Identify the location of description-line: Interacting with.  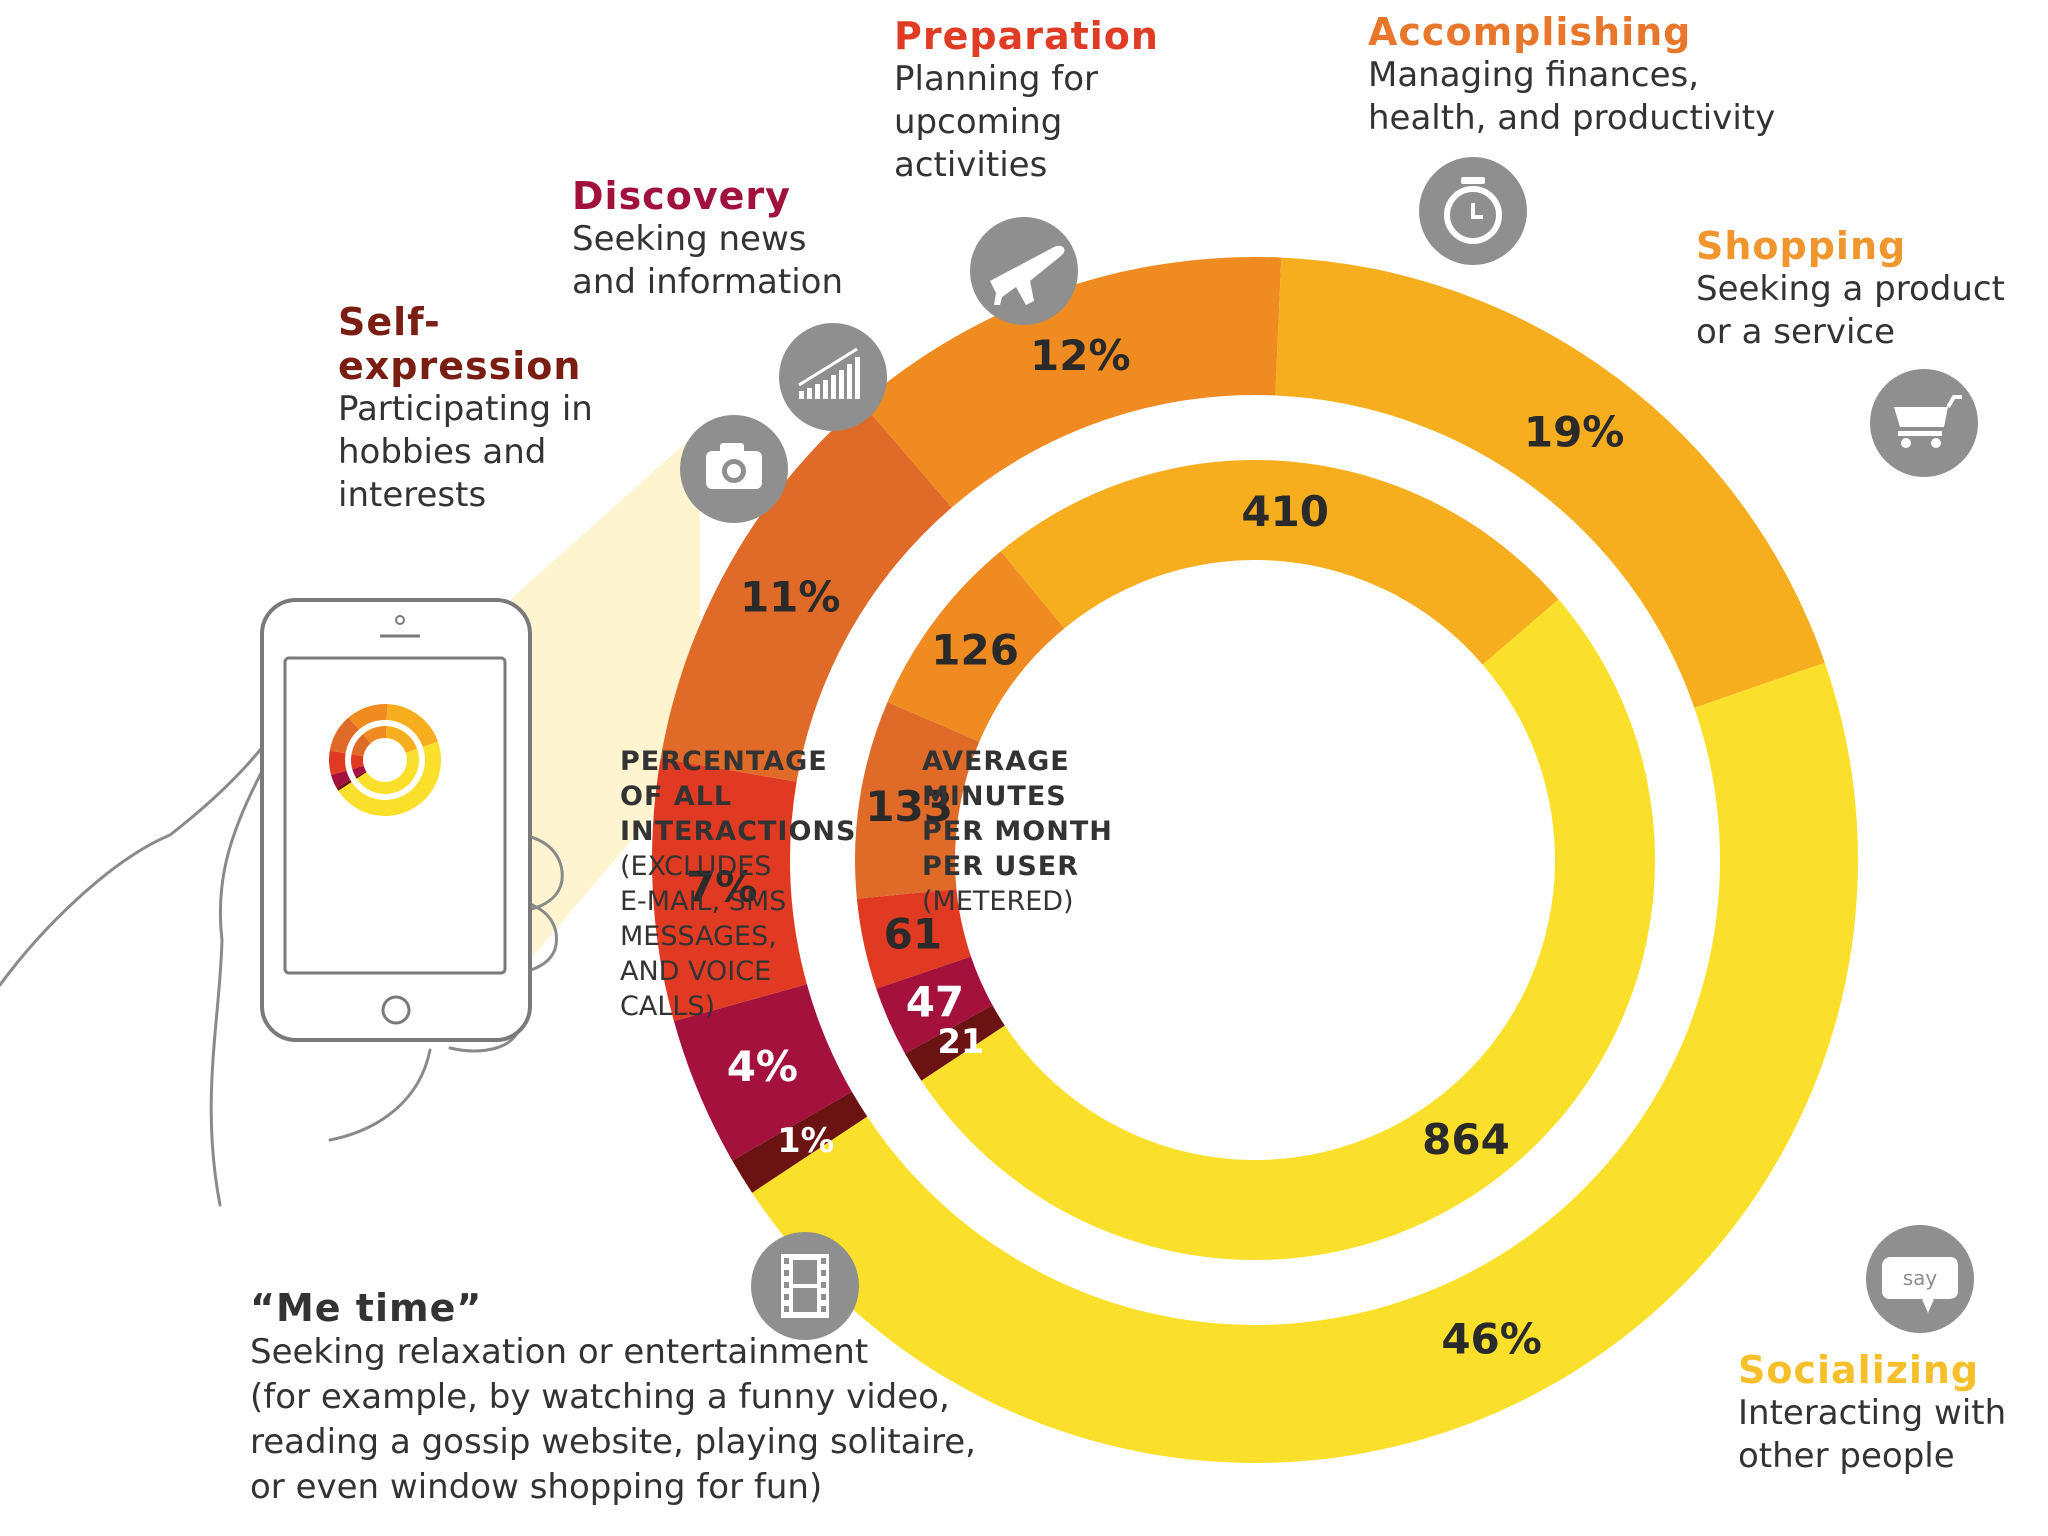
(1872, 1413).